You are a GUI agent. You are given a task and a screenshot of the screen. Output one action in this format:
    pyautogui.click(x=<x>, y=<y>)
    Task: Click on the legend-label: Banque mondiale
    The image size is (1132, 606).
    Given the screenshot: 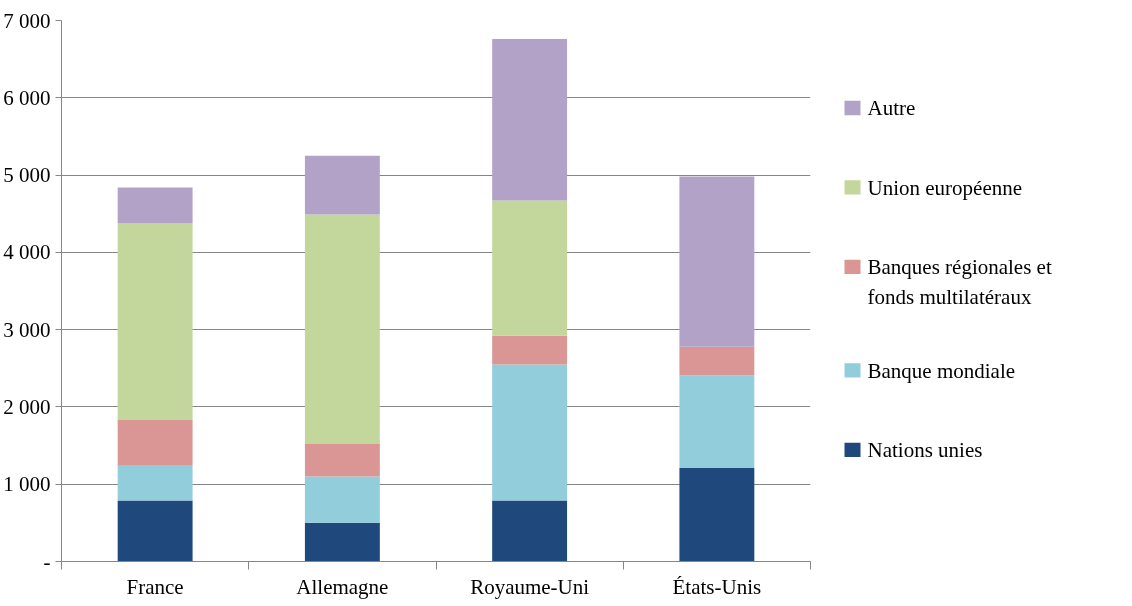 What is the action you would take?
    pyautogui.click(x=941, y=370)
    